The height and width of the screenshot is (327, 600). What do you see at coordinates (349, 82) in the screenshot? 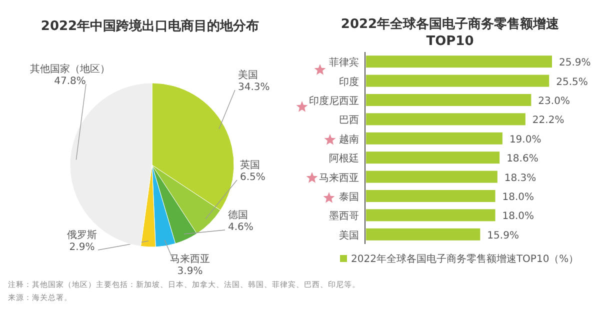
I see `y-tick-label: 印度` at bounding box center [349, 82].